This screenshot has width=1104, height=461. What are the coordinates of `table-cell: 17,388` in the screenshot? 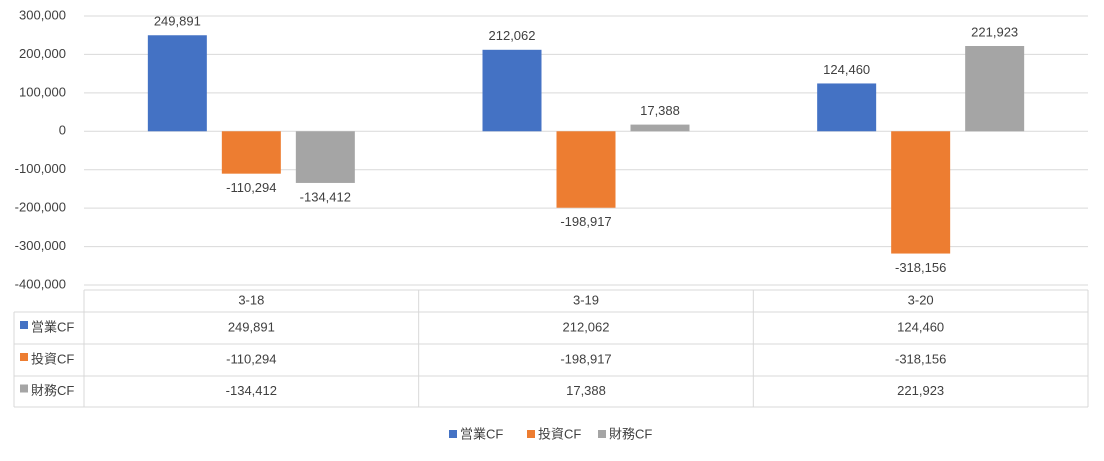 It's located at (586, 390).